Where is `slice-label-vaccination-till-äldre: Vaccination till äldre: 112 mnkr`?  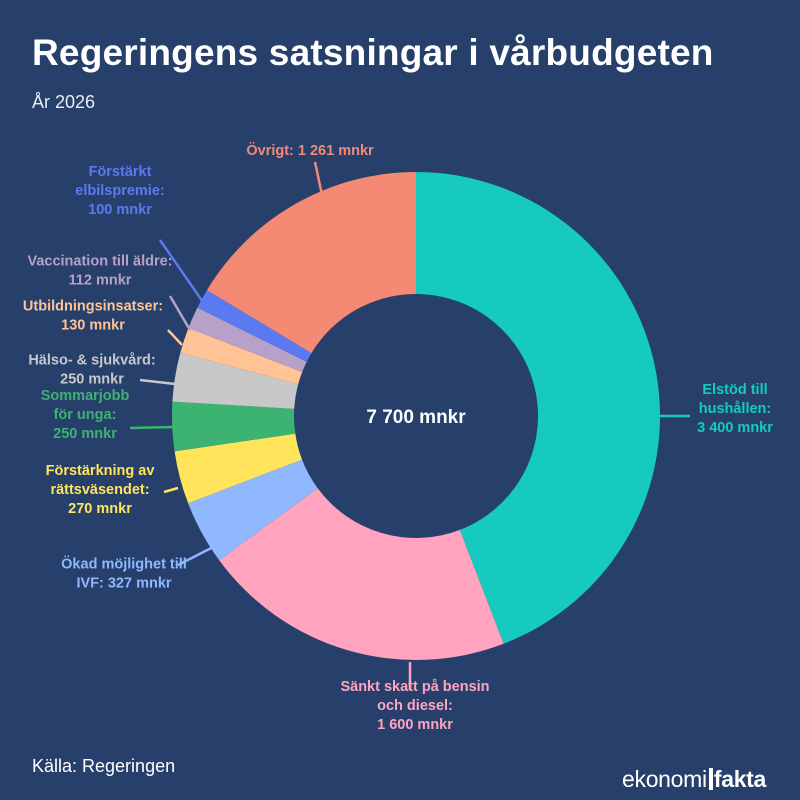 slice-label-vaccination-till-äldre: Vaccination till äldre: 112 mnkr is located at coordinates (99, 271).